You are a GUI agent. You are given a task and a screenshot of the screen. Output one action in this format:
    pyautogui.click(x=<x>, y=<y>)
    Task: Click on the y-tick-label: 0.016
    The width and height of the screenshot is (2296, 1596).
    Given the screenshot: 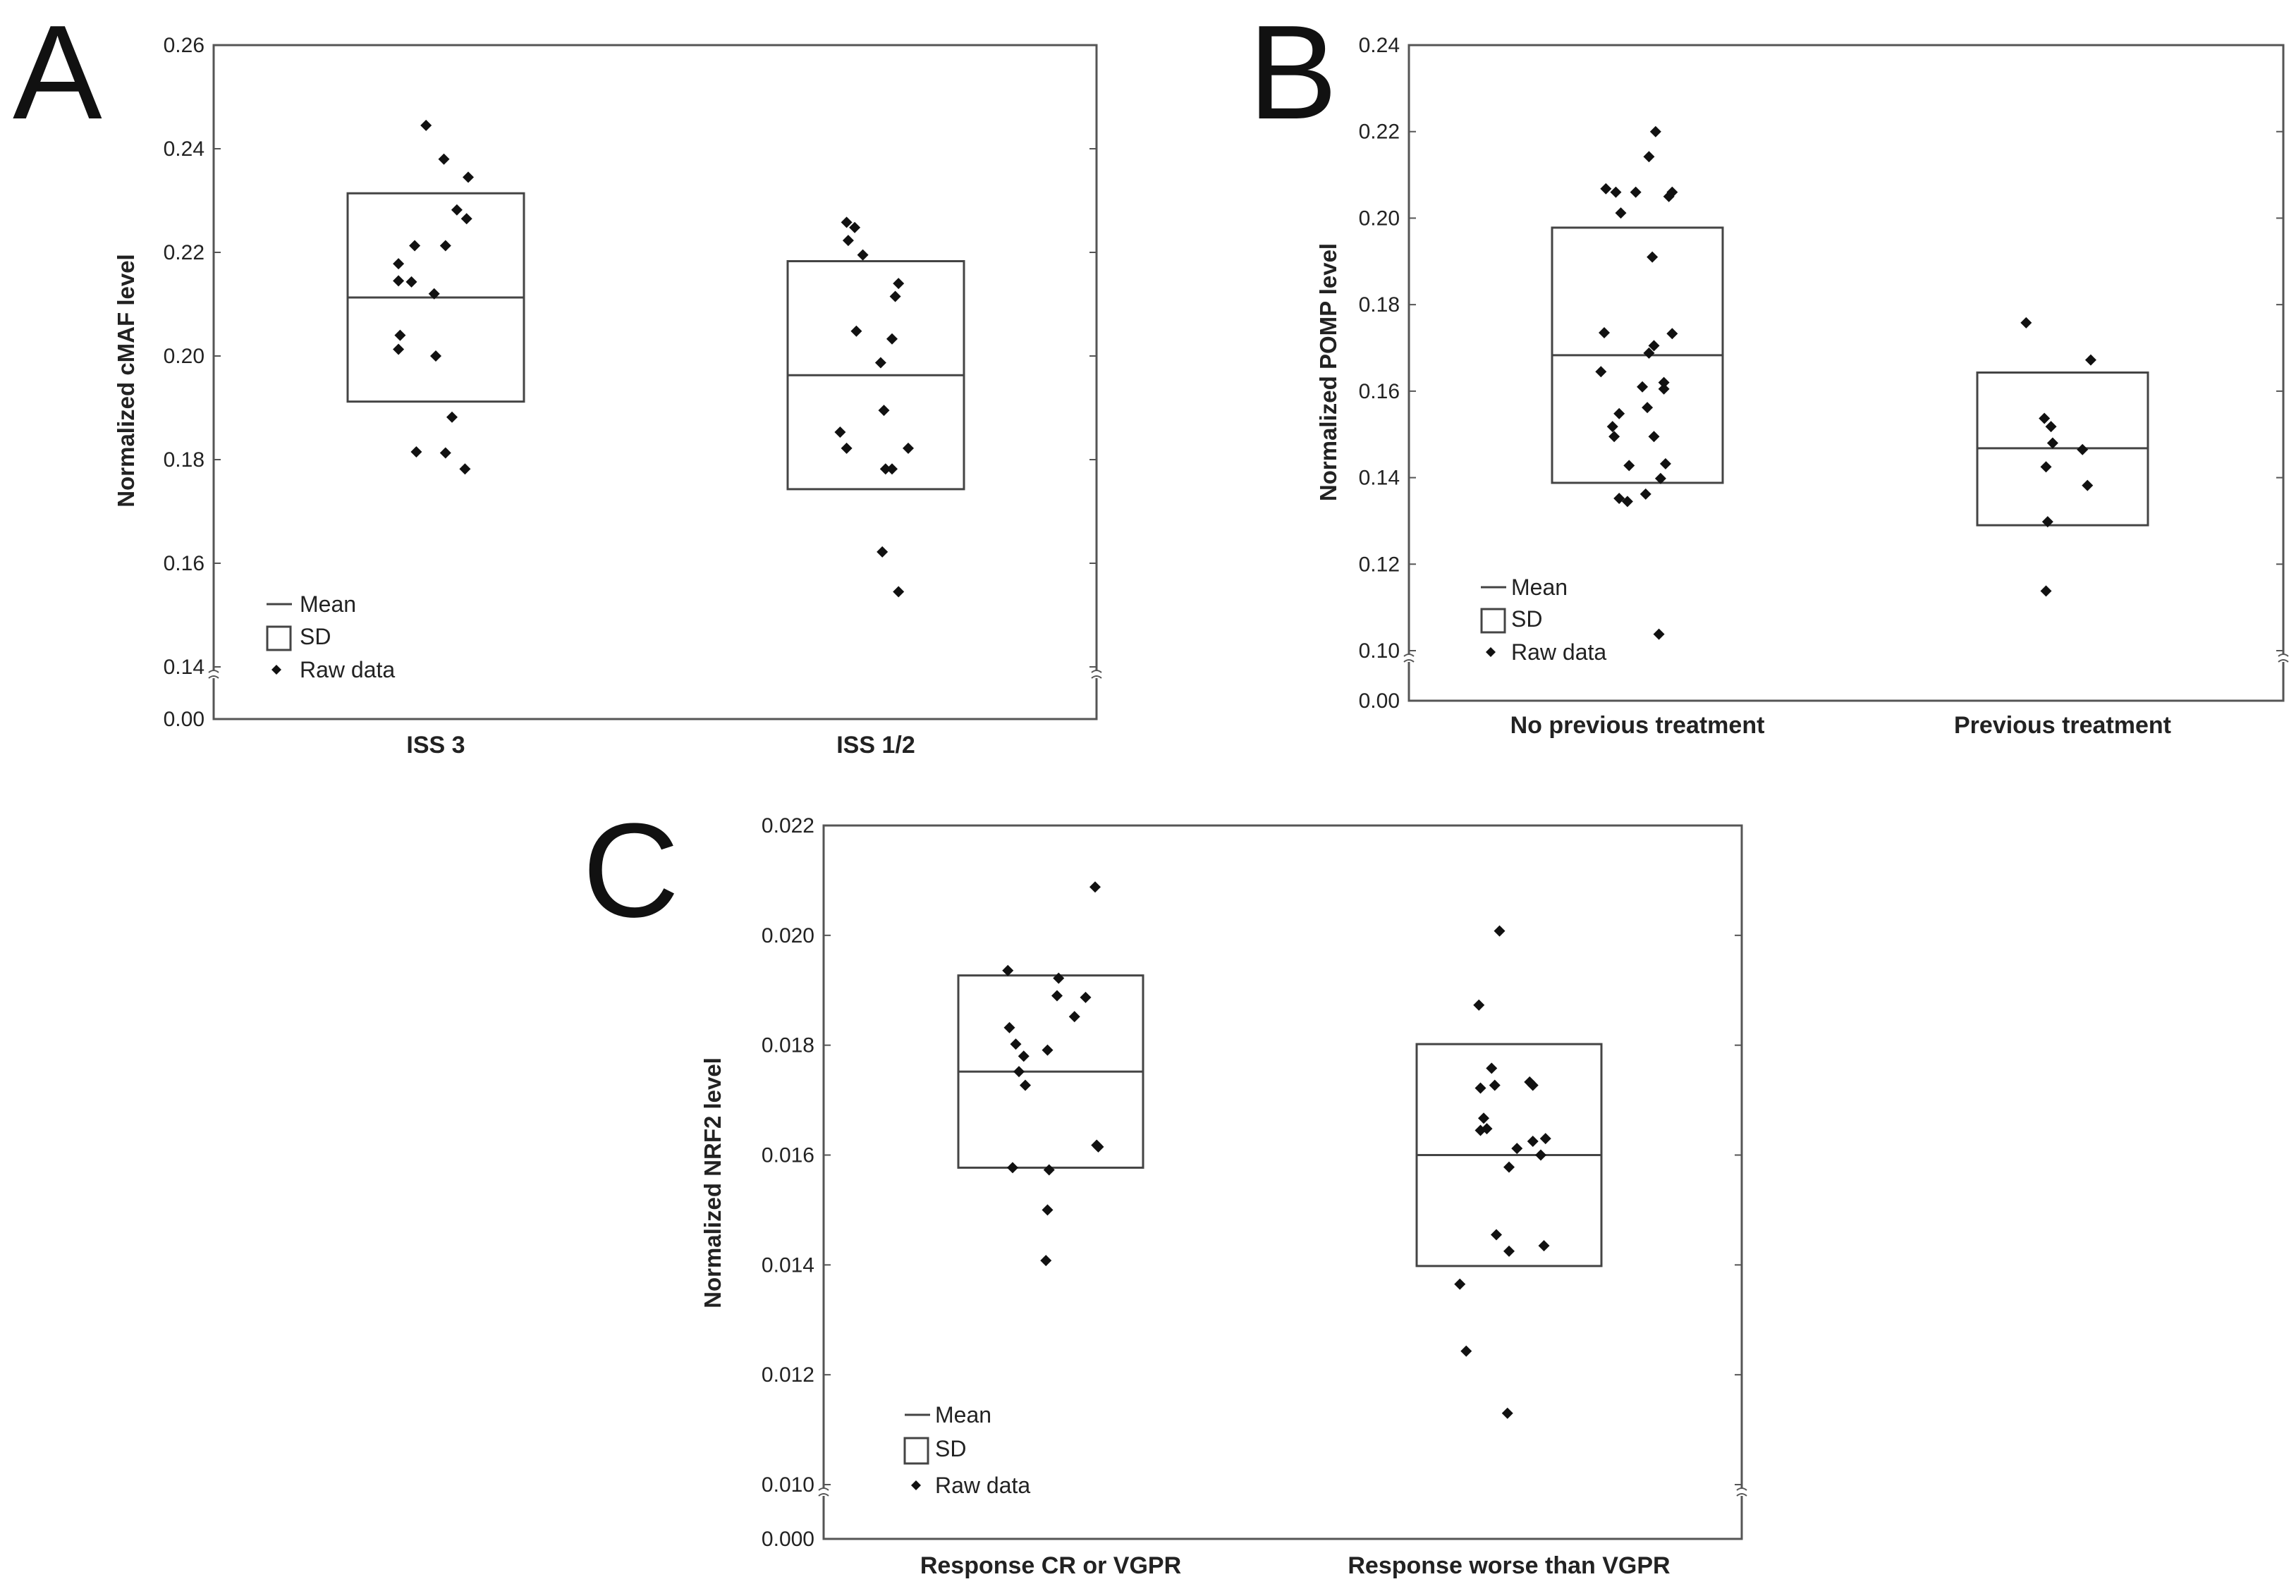 What is the action you would take?
    pyautogui.click(x=788, y=1156)
    